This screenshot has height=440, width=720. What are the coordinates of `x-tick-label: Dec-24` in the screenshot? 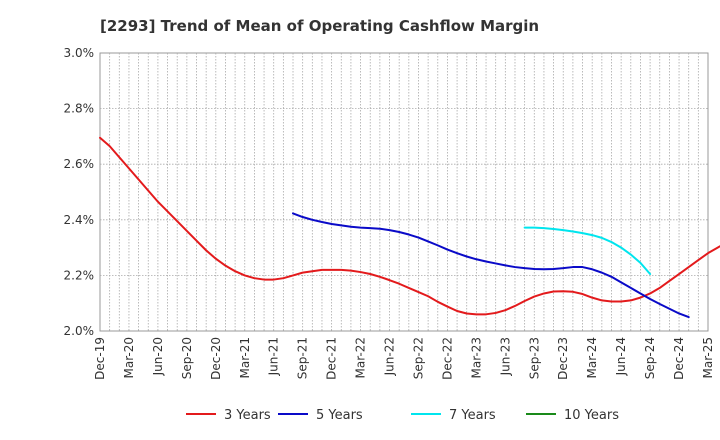 It's located at (679, 358).